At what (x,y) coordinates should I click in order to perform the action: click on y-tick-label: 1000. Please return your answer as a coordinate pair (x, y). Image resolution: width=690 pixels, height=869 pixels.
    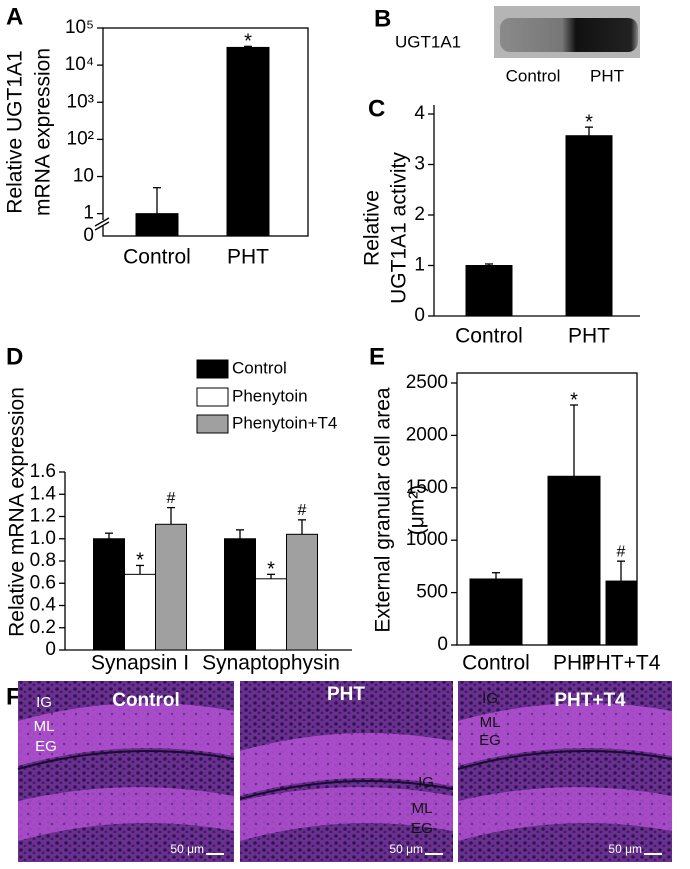
    Looking at the image, I should click on (427, 539).